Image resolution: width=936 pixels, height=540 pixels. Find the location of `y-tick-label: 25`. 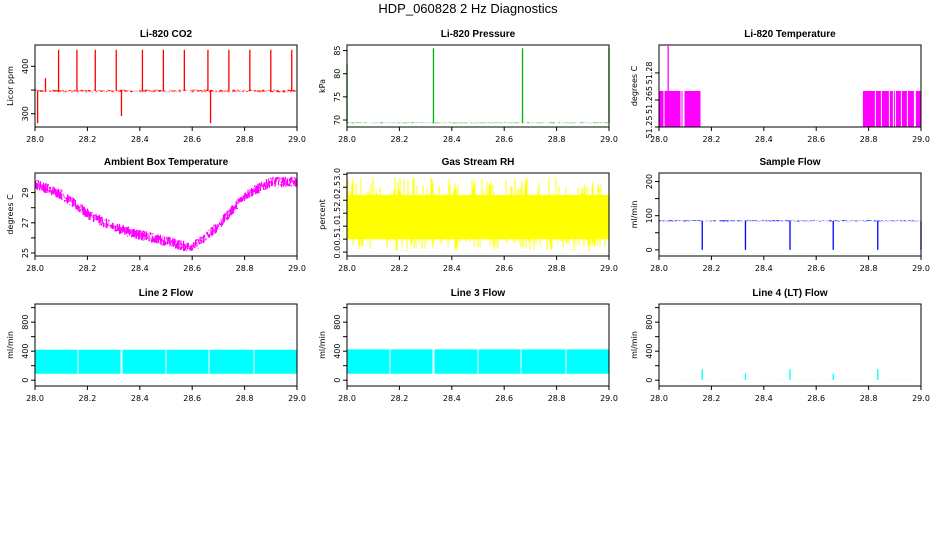

y-tick-label: 25 is located at coordinates (25, 253).